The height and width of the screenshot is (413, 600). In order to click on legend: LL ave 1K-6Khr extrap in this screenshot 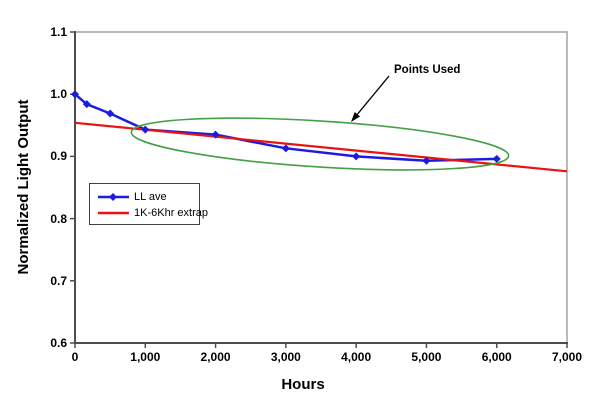, I will do `click(148, 204)`.